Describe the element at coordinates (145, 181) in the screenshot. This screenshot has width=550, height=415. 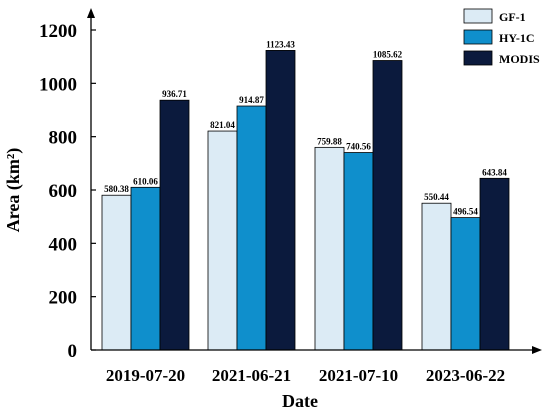
I see `data-label: 610.06` at that location.